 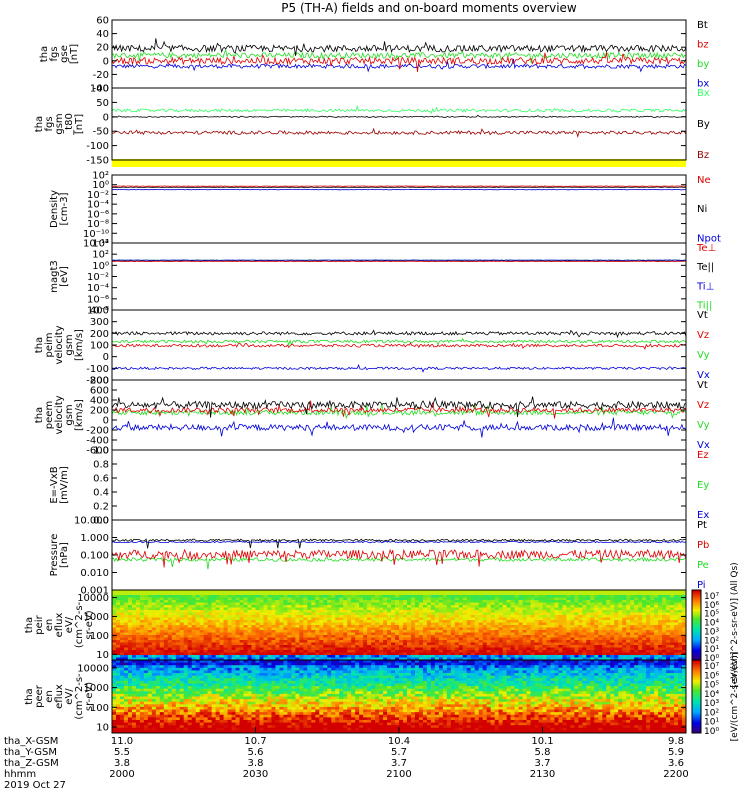 What do you see at coordinates (69, 124) in the screenshot?
I see `y-axis-label: _t80` at bounding box center [69, 124].